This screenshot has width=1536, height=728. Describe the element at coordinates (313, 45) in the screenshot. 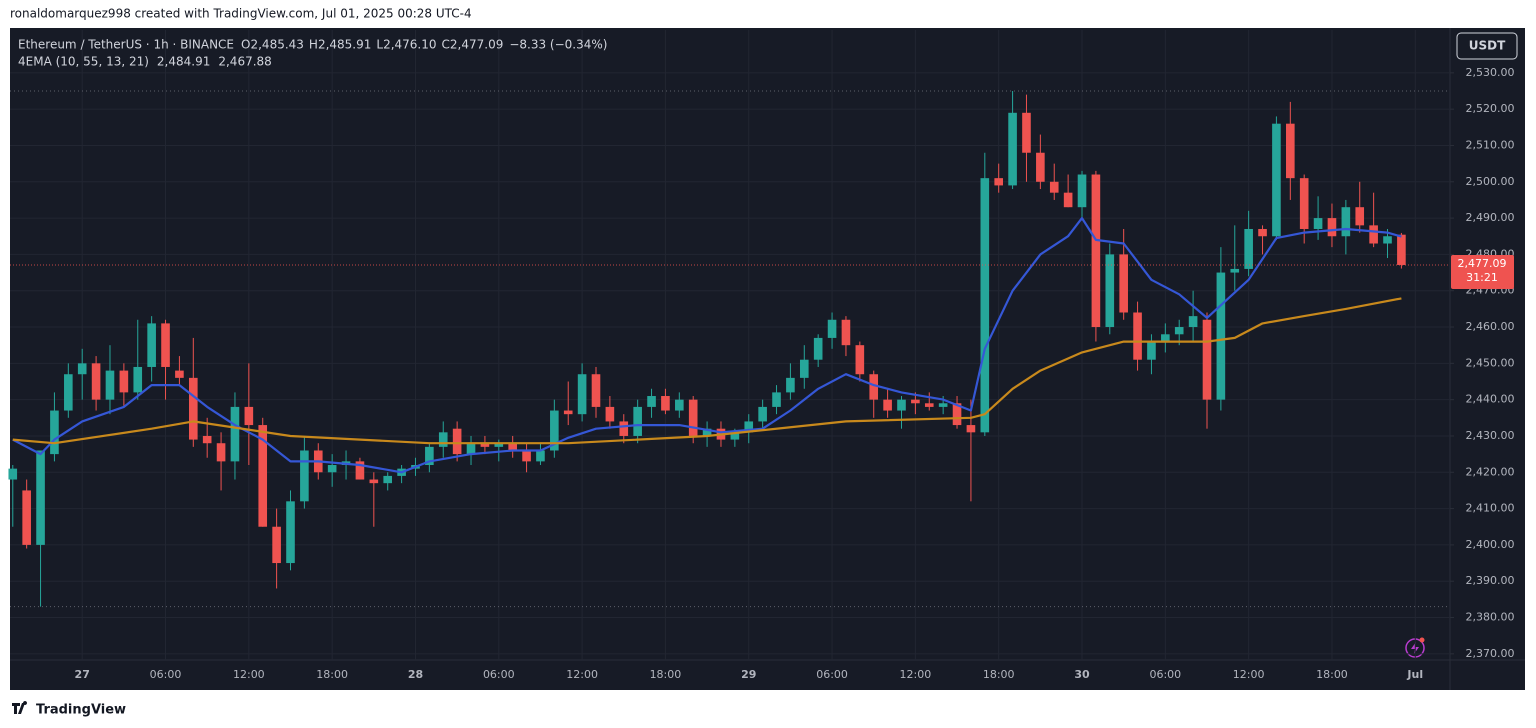

I see `legend-letter: H` at that location.